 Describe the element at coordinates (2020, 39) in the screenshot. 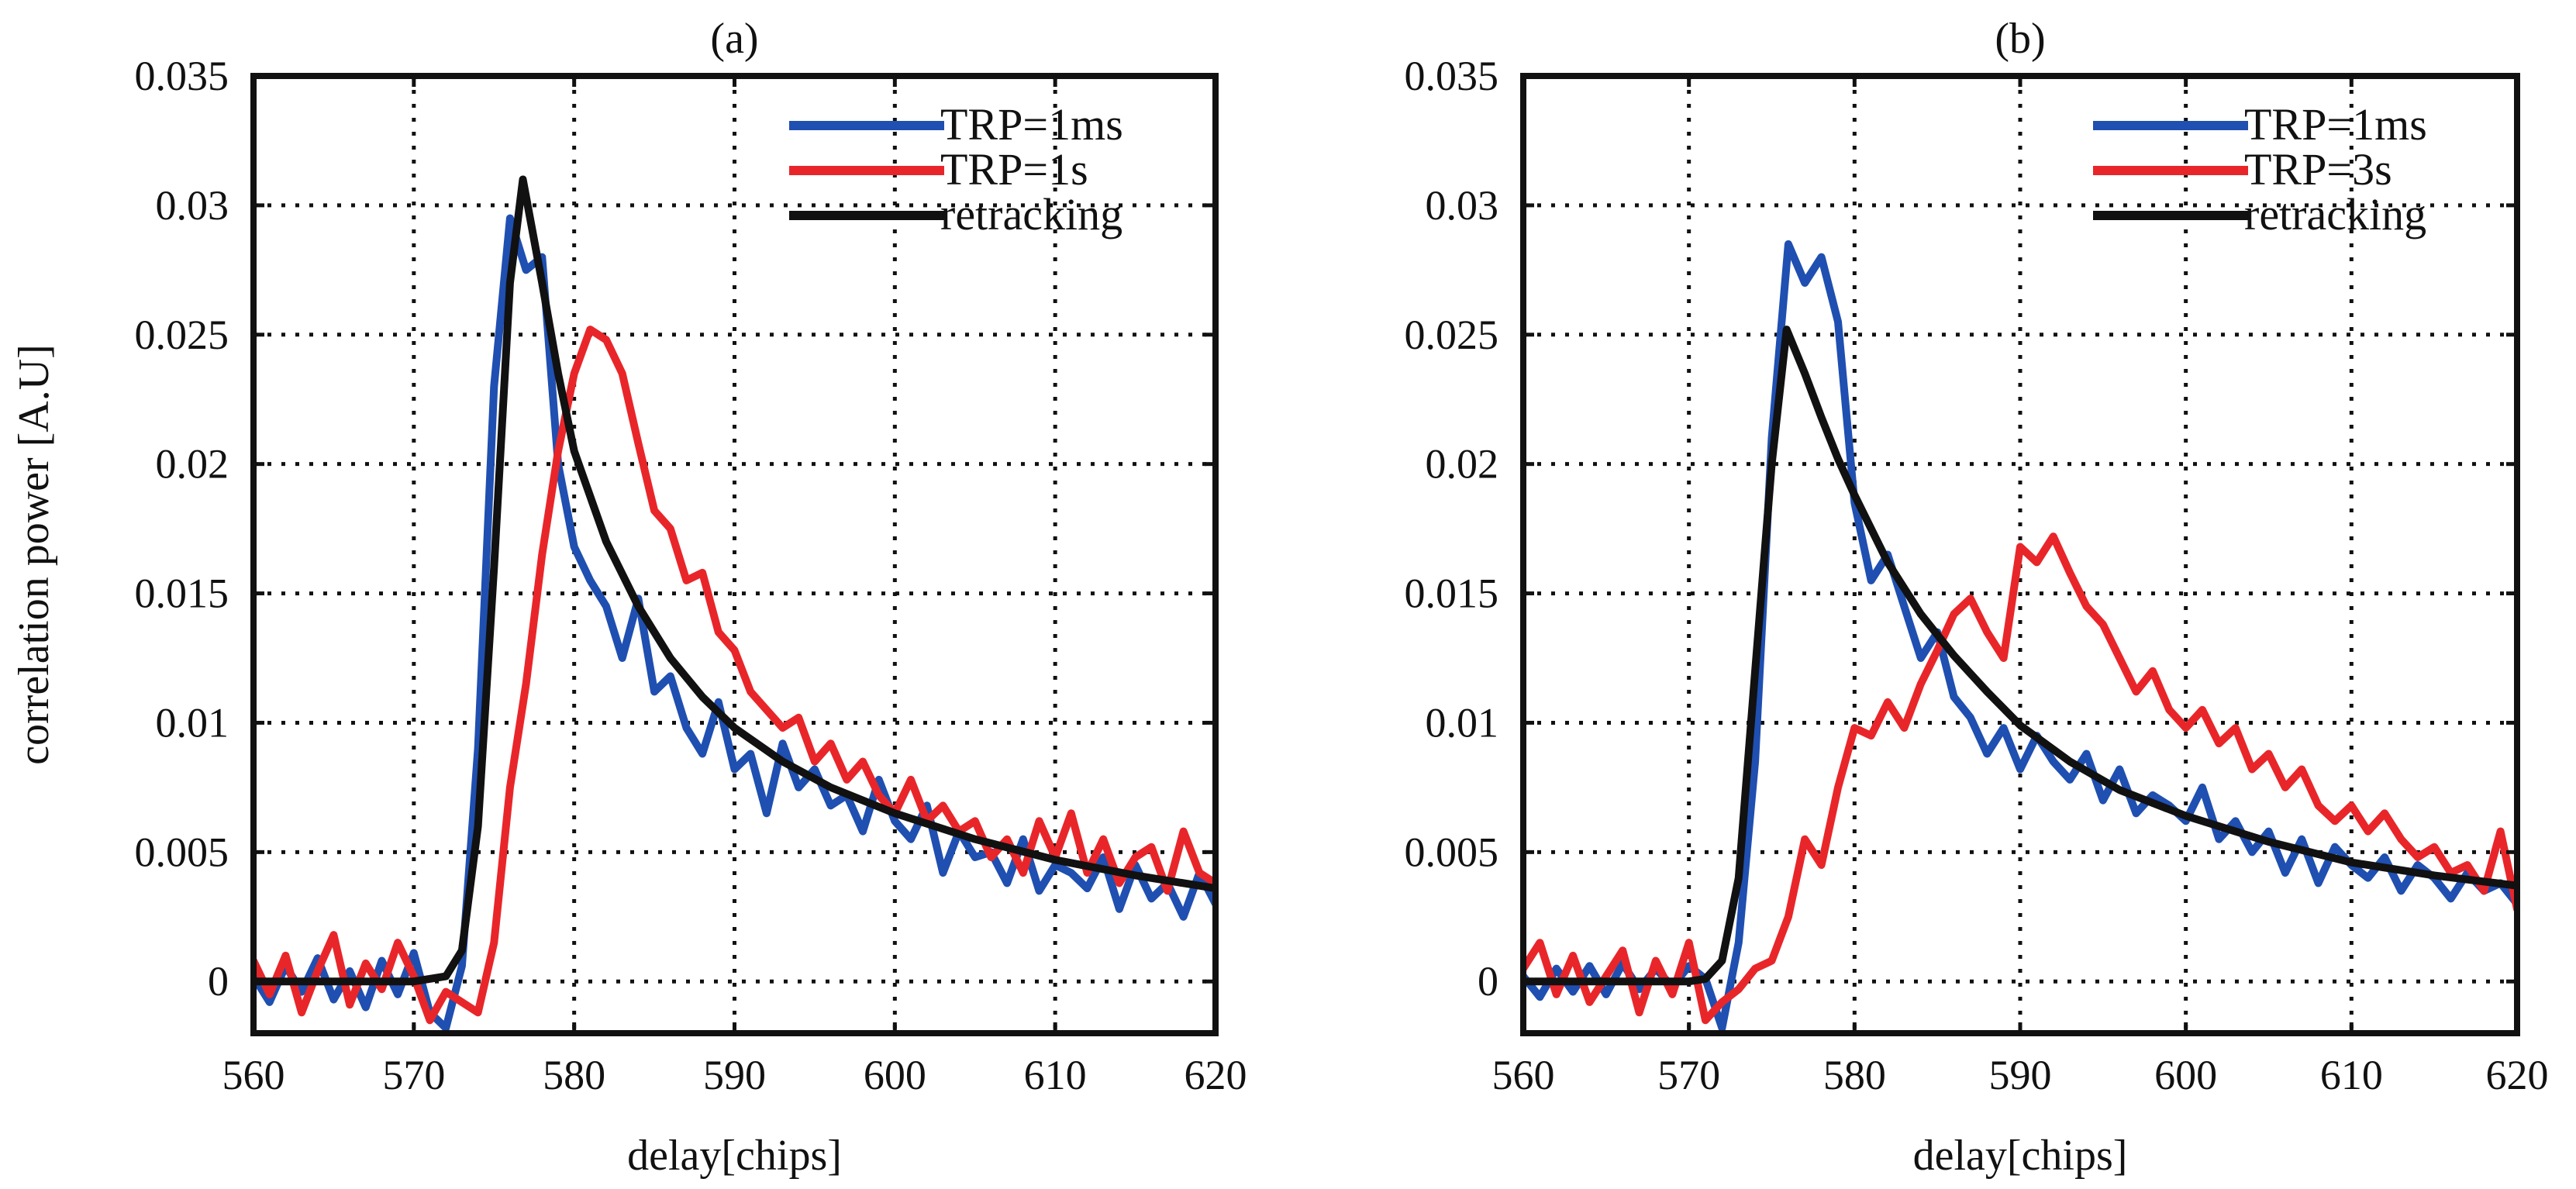

I see `chart-title: (b)` at that location.